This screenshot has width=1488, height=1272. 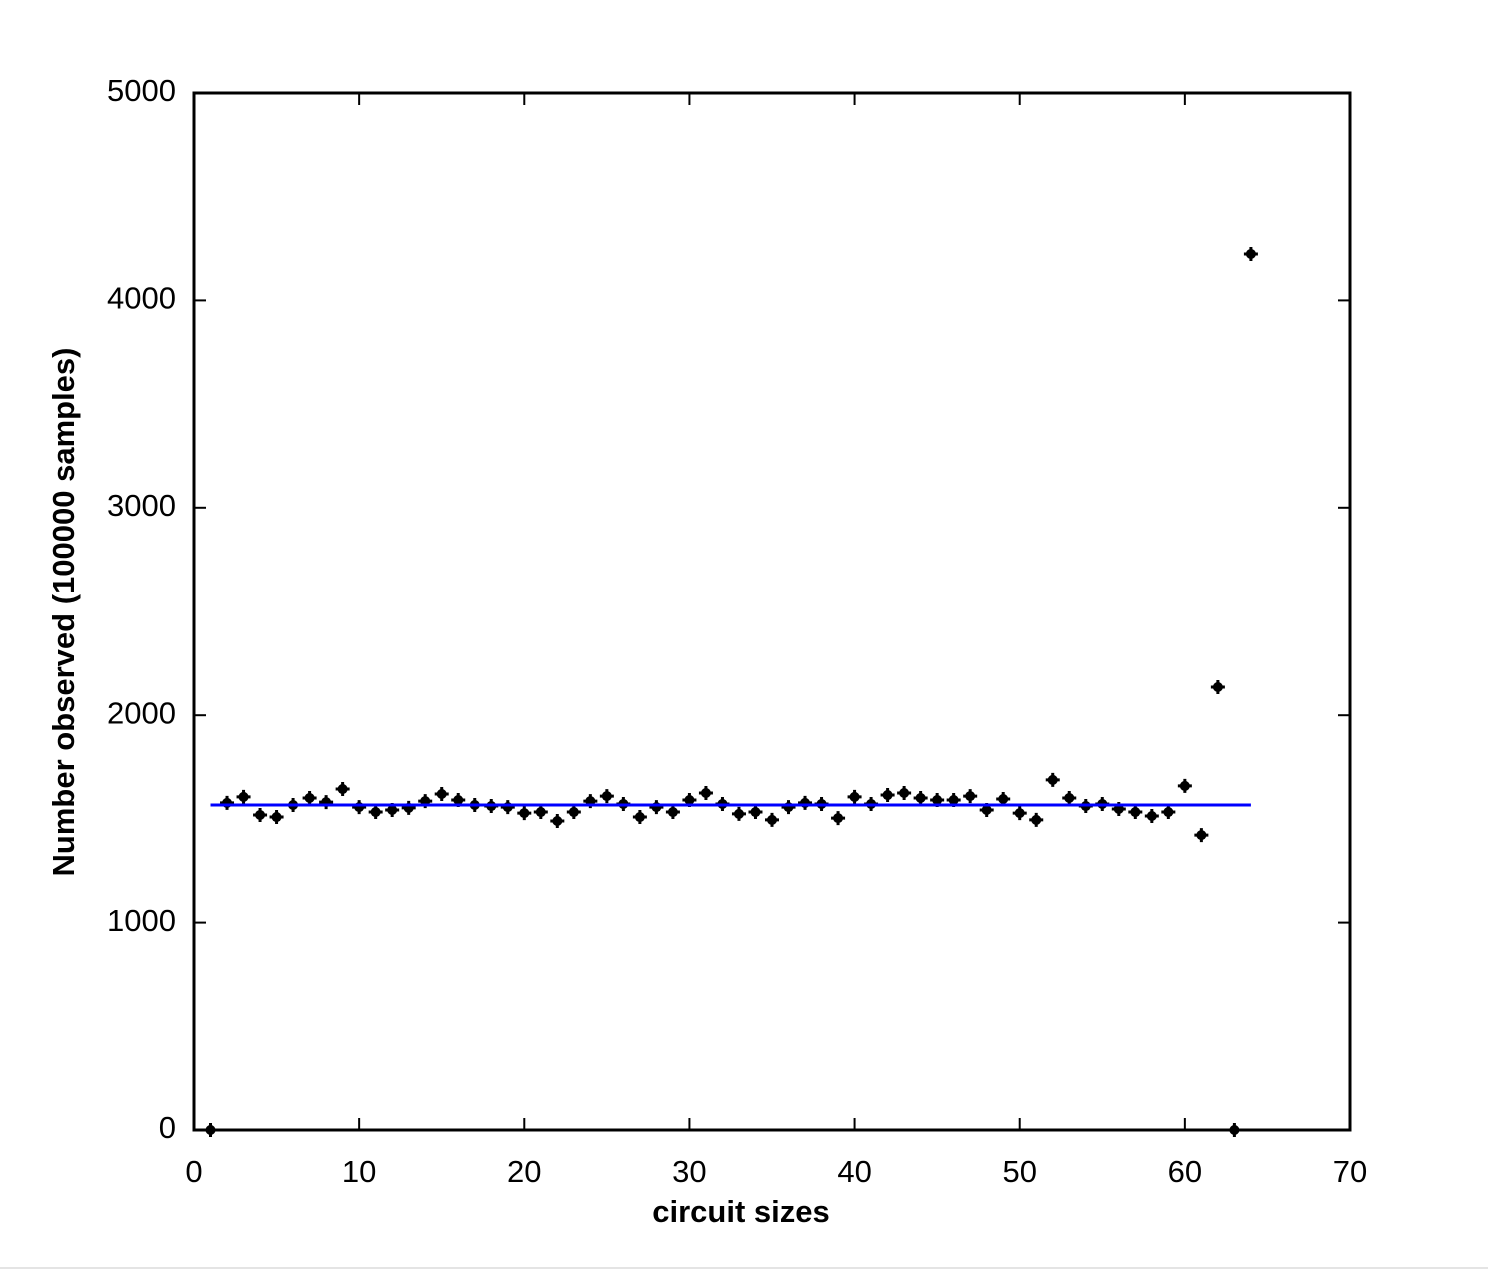 I want to click on y-tick-label: 4000, so click(x=141, y=298).